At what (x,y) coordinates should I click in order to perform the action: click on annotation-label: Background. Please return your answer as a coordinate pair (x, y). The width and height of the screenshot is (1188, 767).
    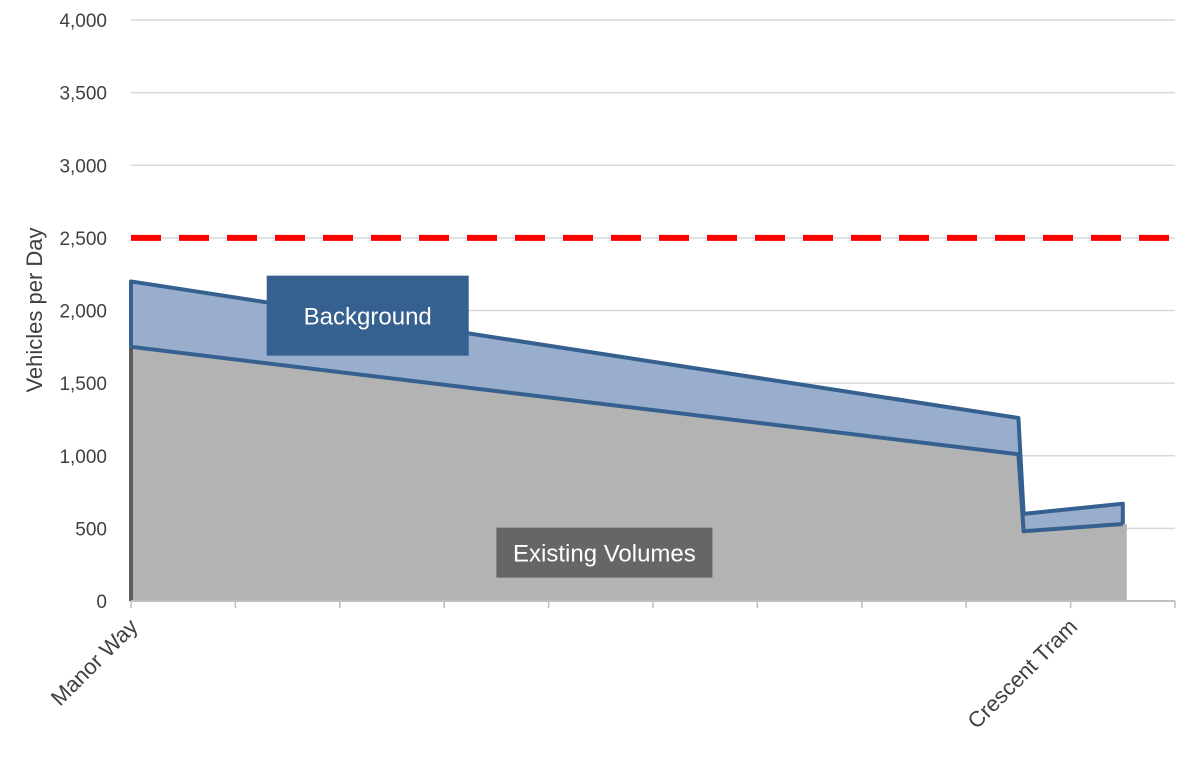
    Looking at the image, I should click on (368, 317).